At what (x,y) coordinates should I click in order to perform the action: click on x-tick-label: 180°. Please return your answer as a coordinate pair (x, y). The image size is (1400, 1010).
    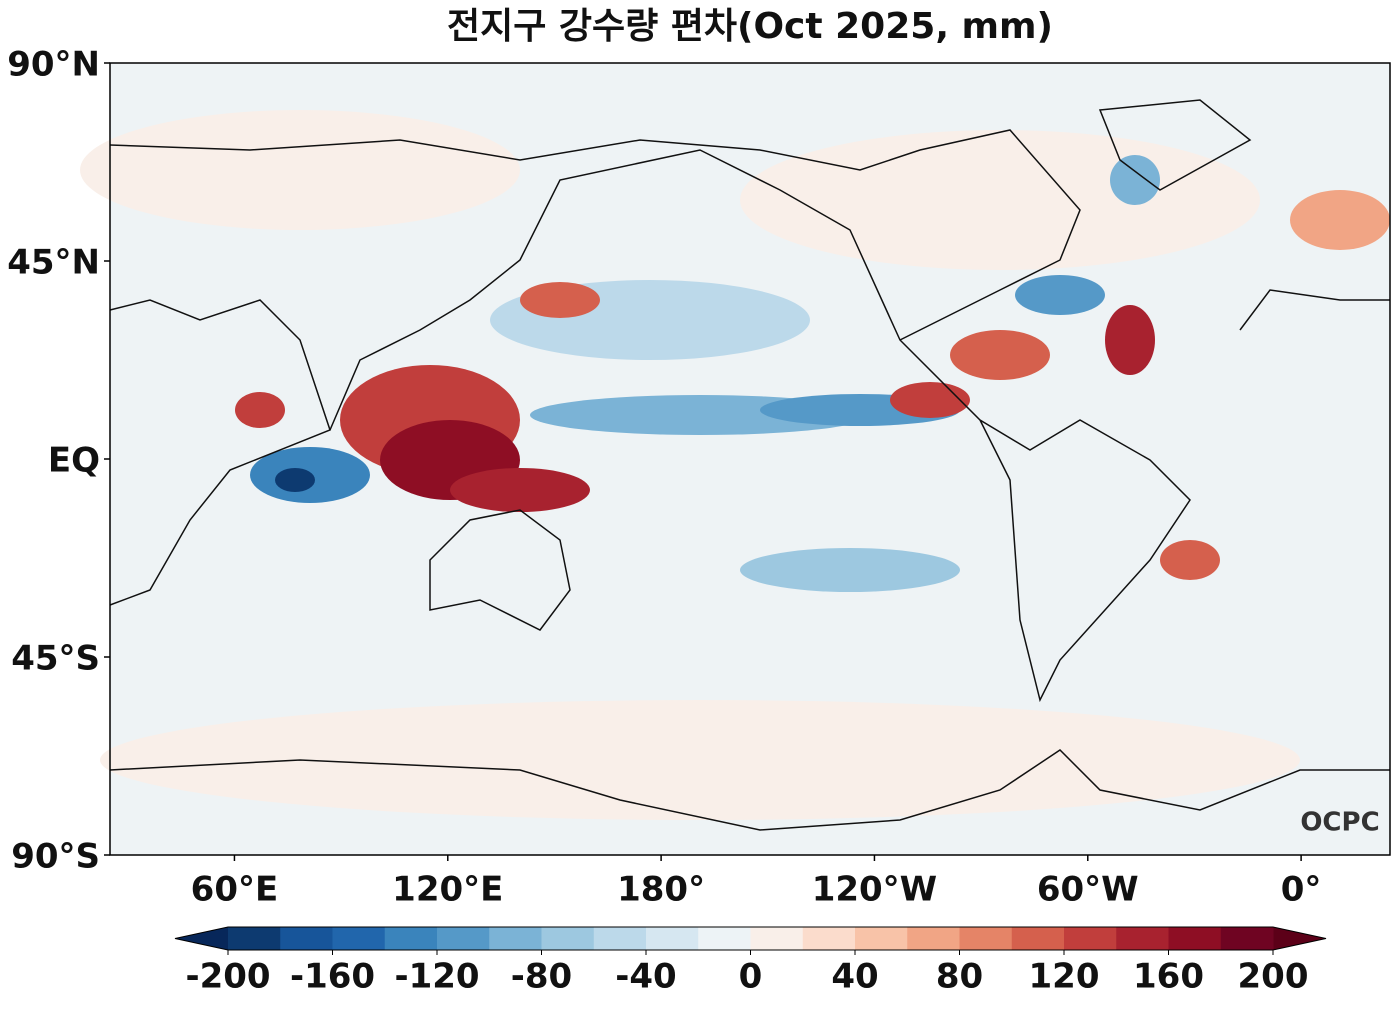
    Looking at the image, I should click on (661, 890).